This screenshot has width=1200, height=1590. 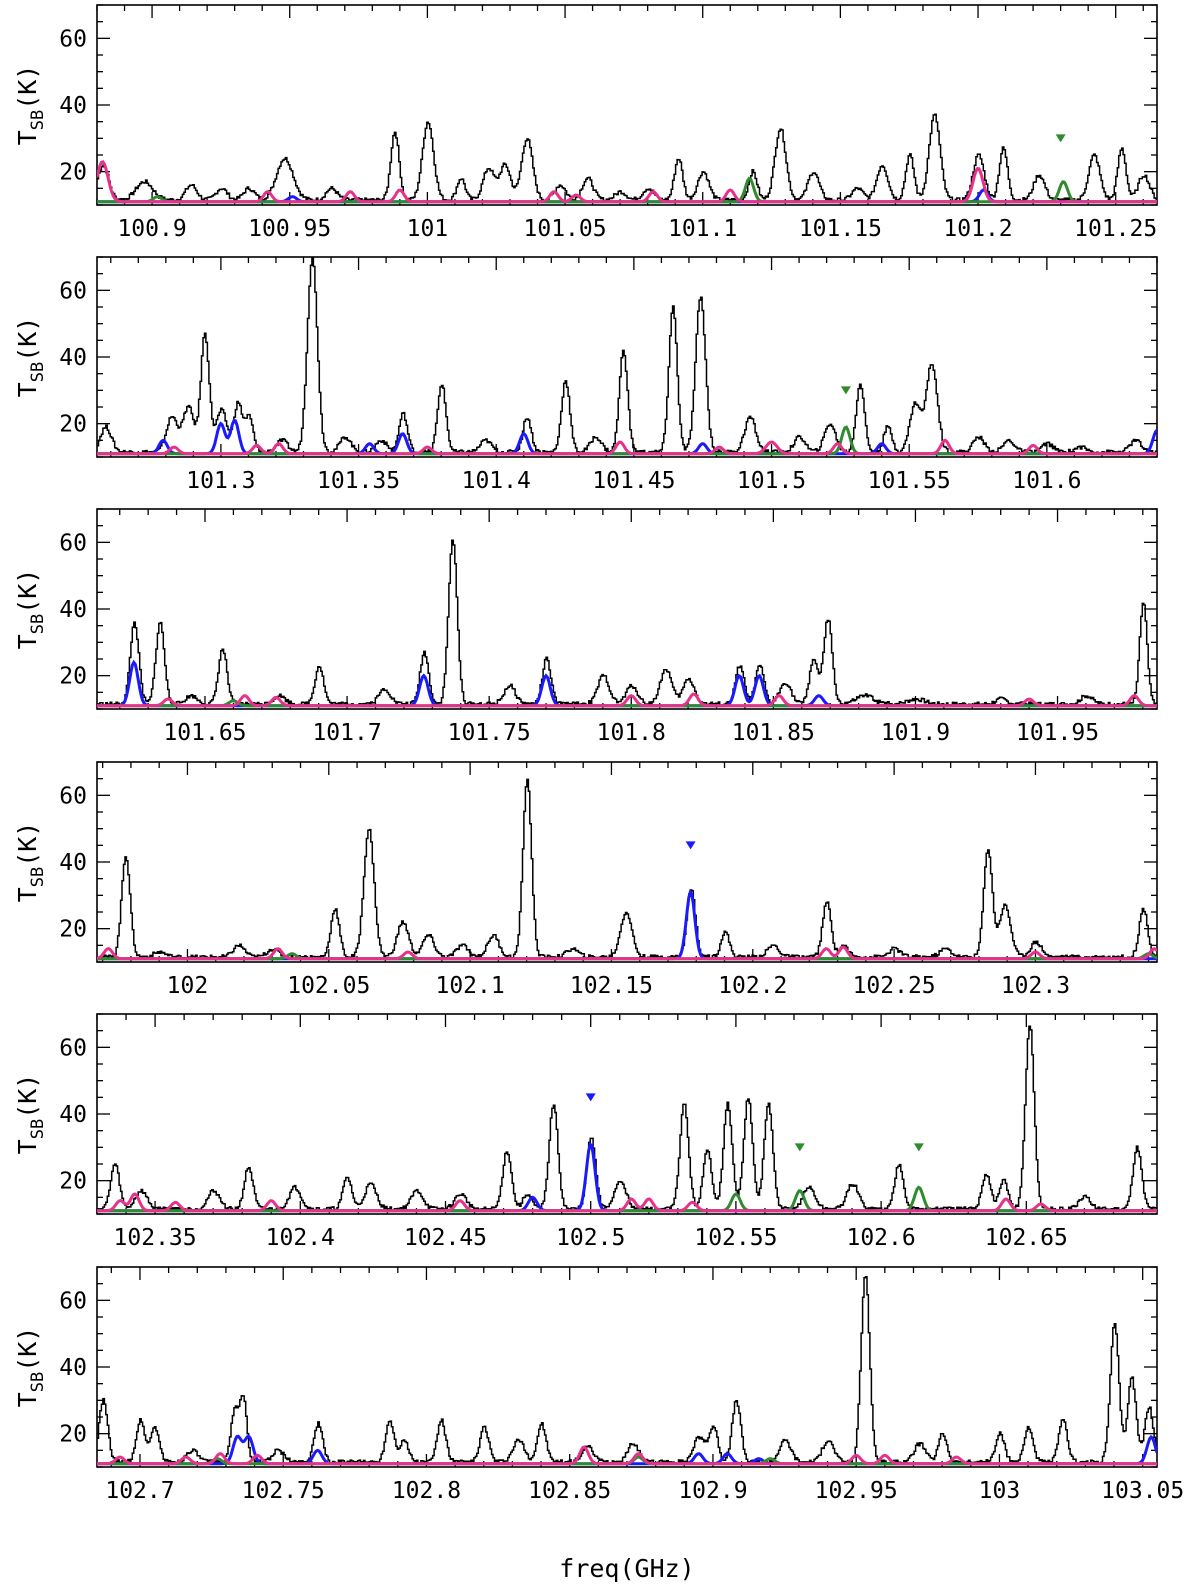 I want to click on x-tick-label: 102.15, so click(x=611, y=986).